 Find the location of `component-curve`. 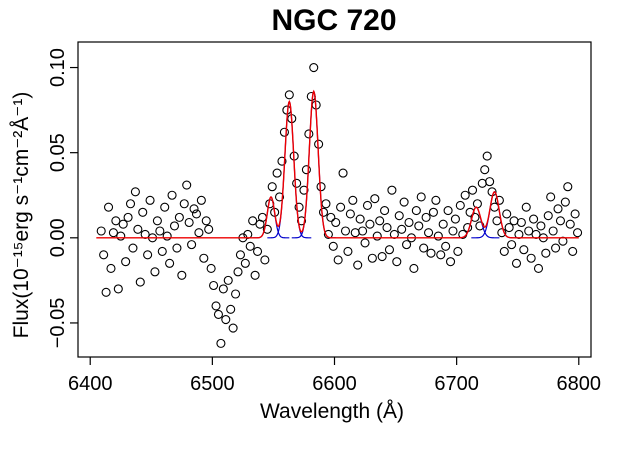

component-curve is located at coordinates (476, 222).